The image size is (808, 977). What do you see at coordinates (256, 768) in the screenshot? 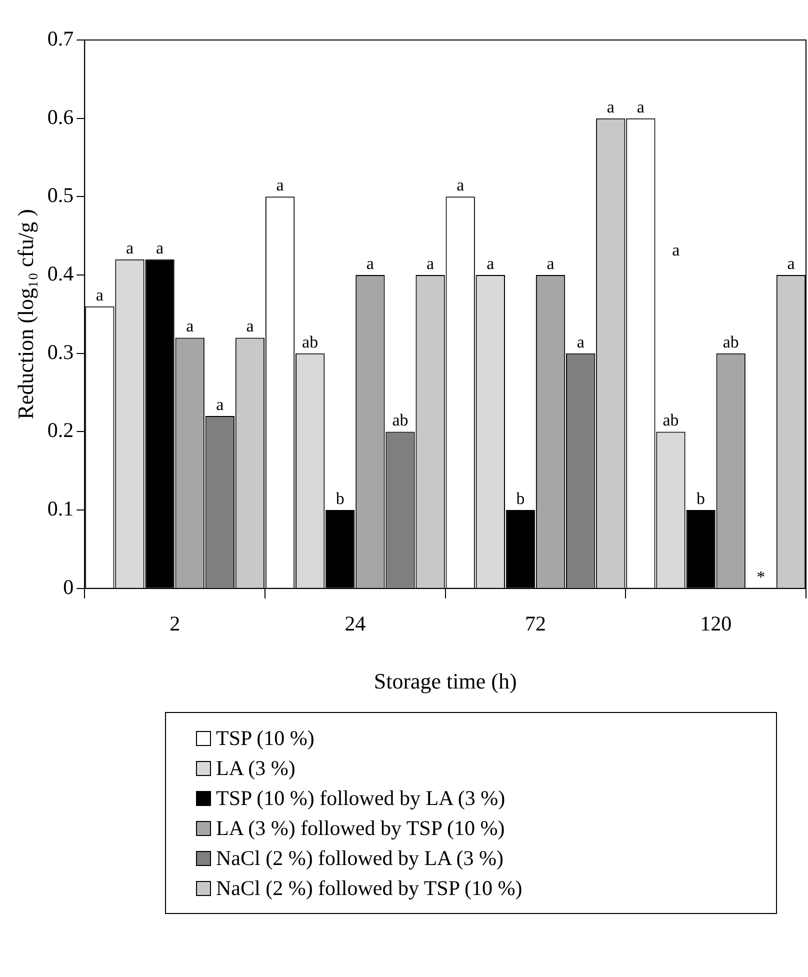
I see `legend-label: LA (3 %)` at bounding box center [256, 768].